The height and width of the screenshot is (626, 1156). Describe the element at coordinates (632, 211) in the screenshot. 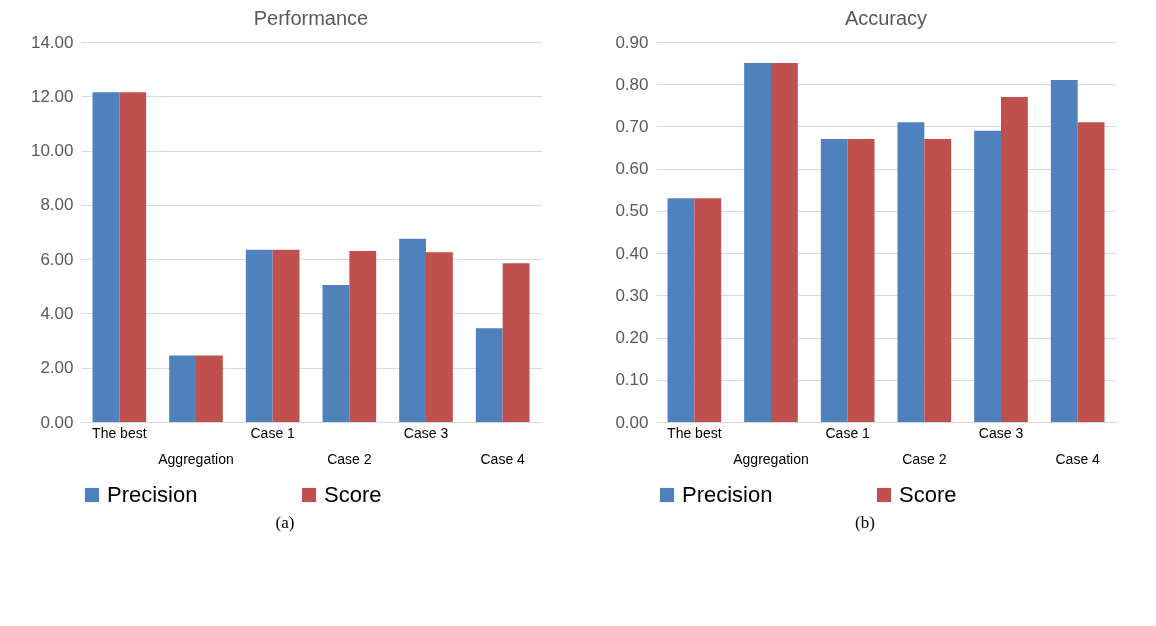

I see `y-tick-label: 0.50` at that location.